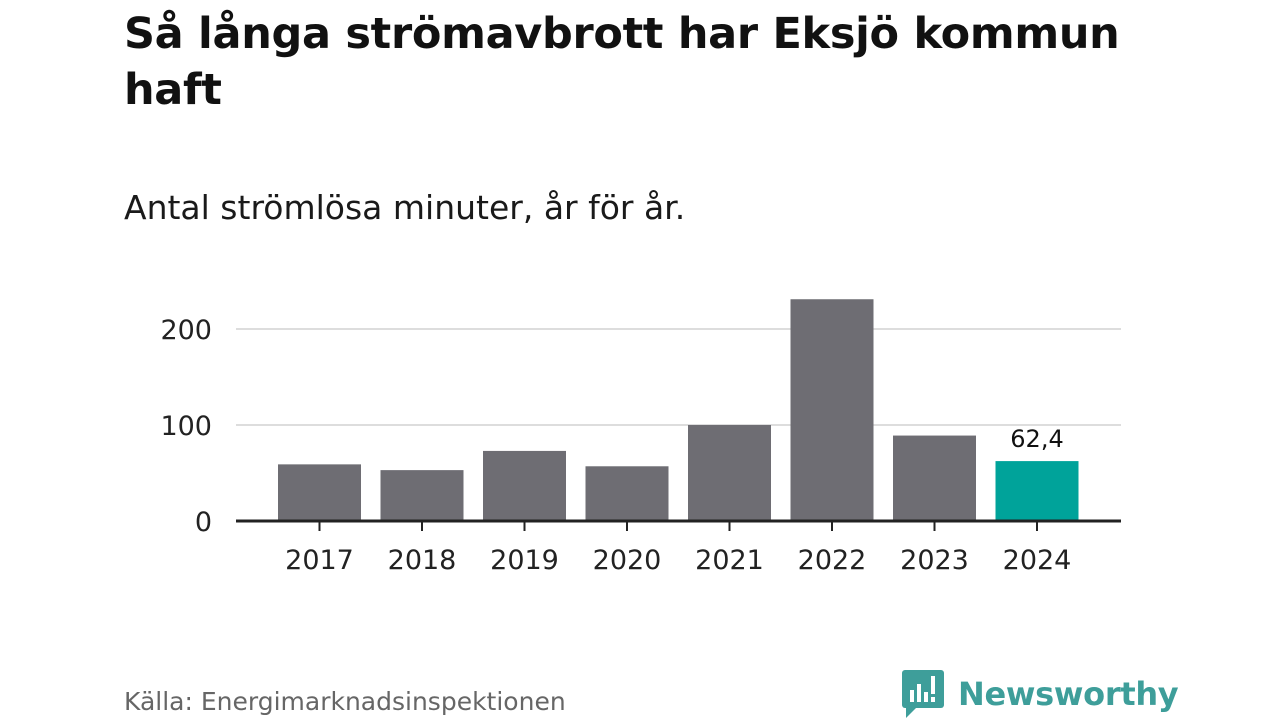 This screenshot has height=720, width=1280. I want to click on y-tick-label: 200, so click(186, 330).